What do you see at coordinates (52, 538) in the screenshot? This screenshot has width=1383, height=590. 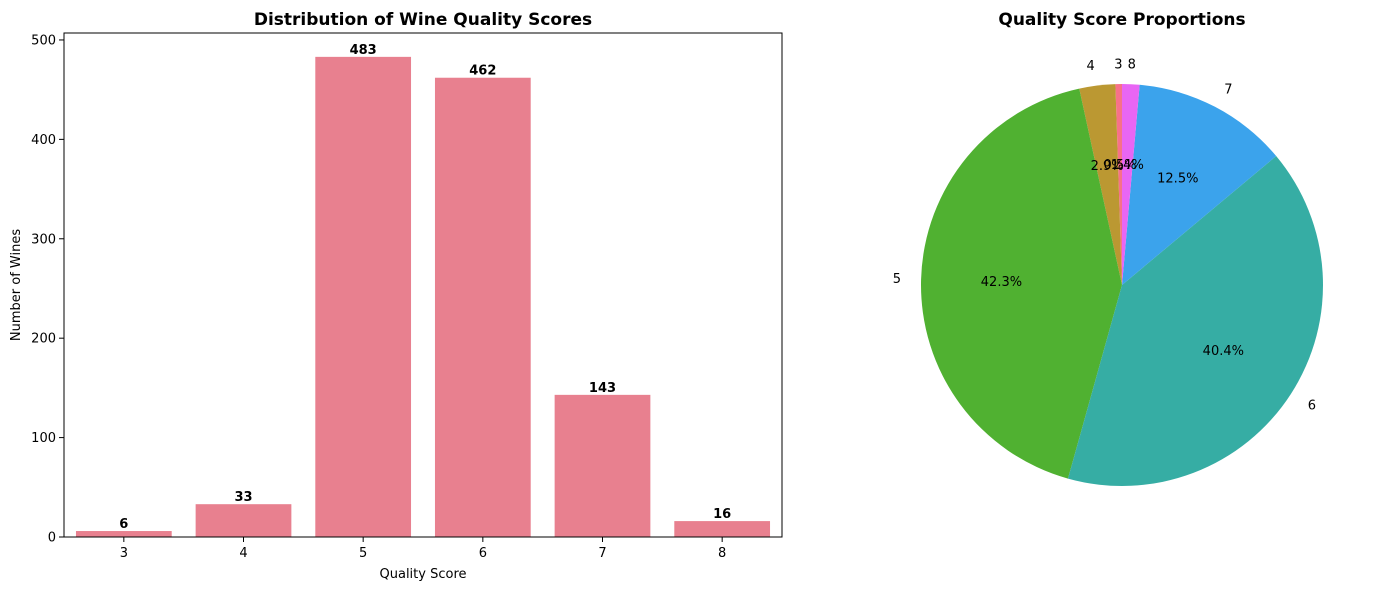 I see `y-tick-label: 0` at bounding box center [52, 538].